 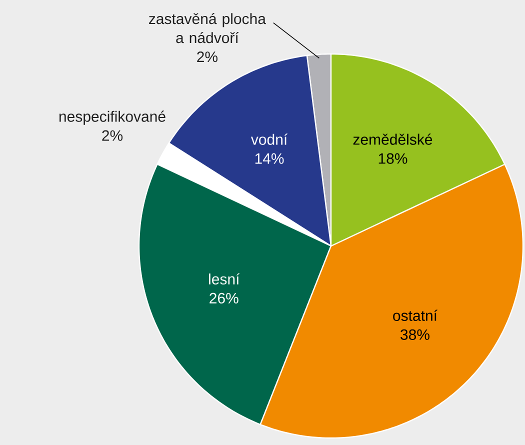 What do you see at coordinates (224, 278) in the screenshot?
I see `slice-label: lesní` at bounding box center [224, 278].